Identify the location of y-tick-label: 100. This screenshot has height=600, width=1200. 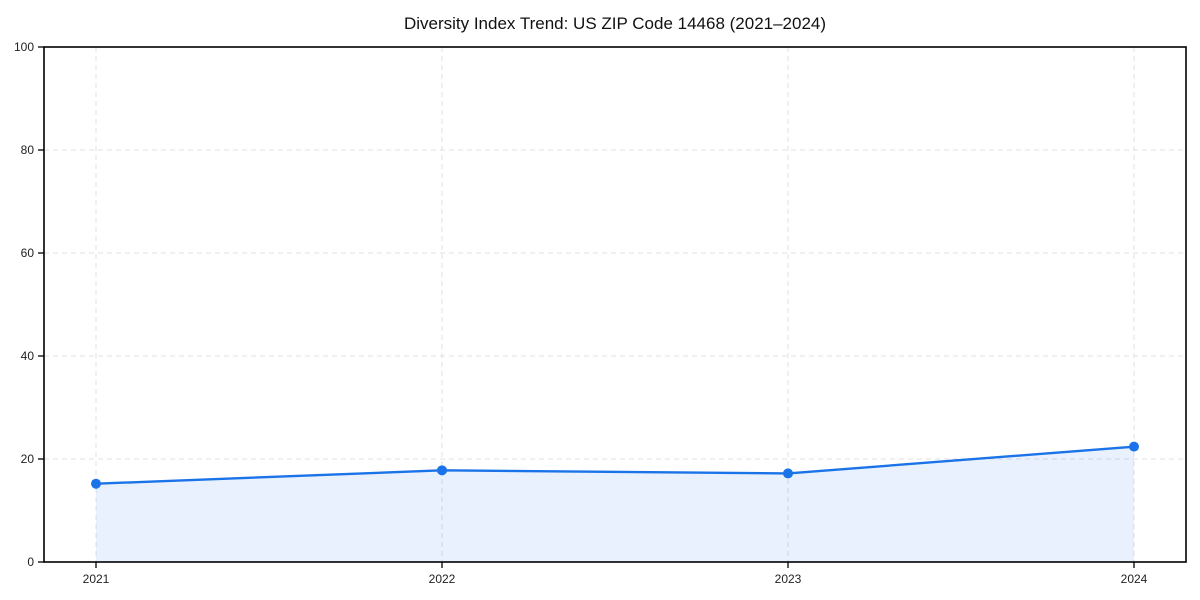
(24, 47).